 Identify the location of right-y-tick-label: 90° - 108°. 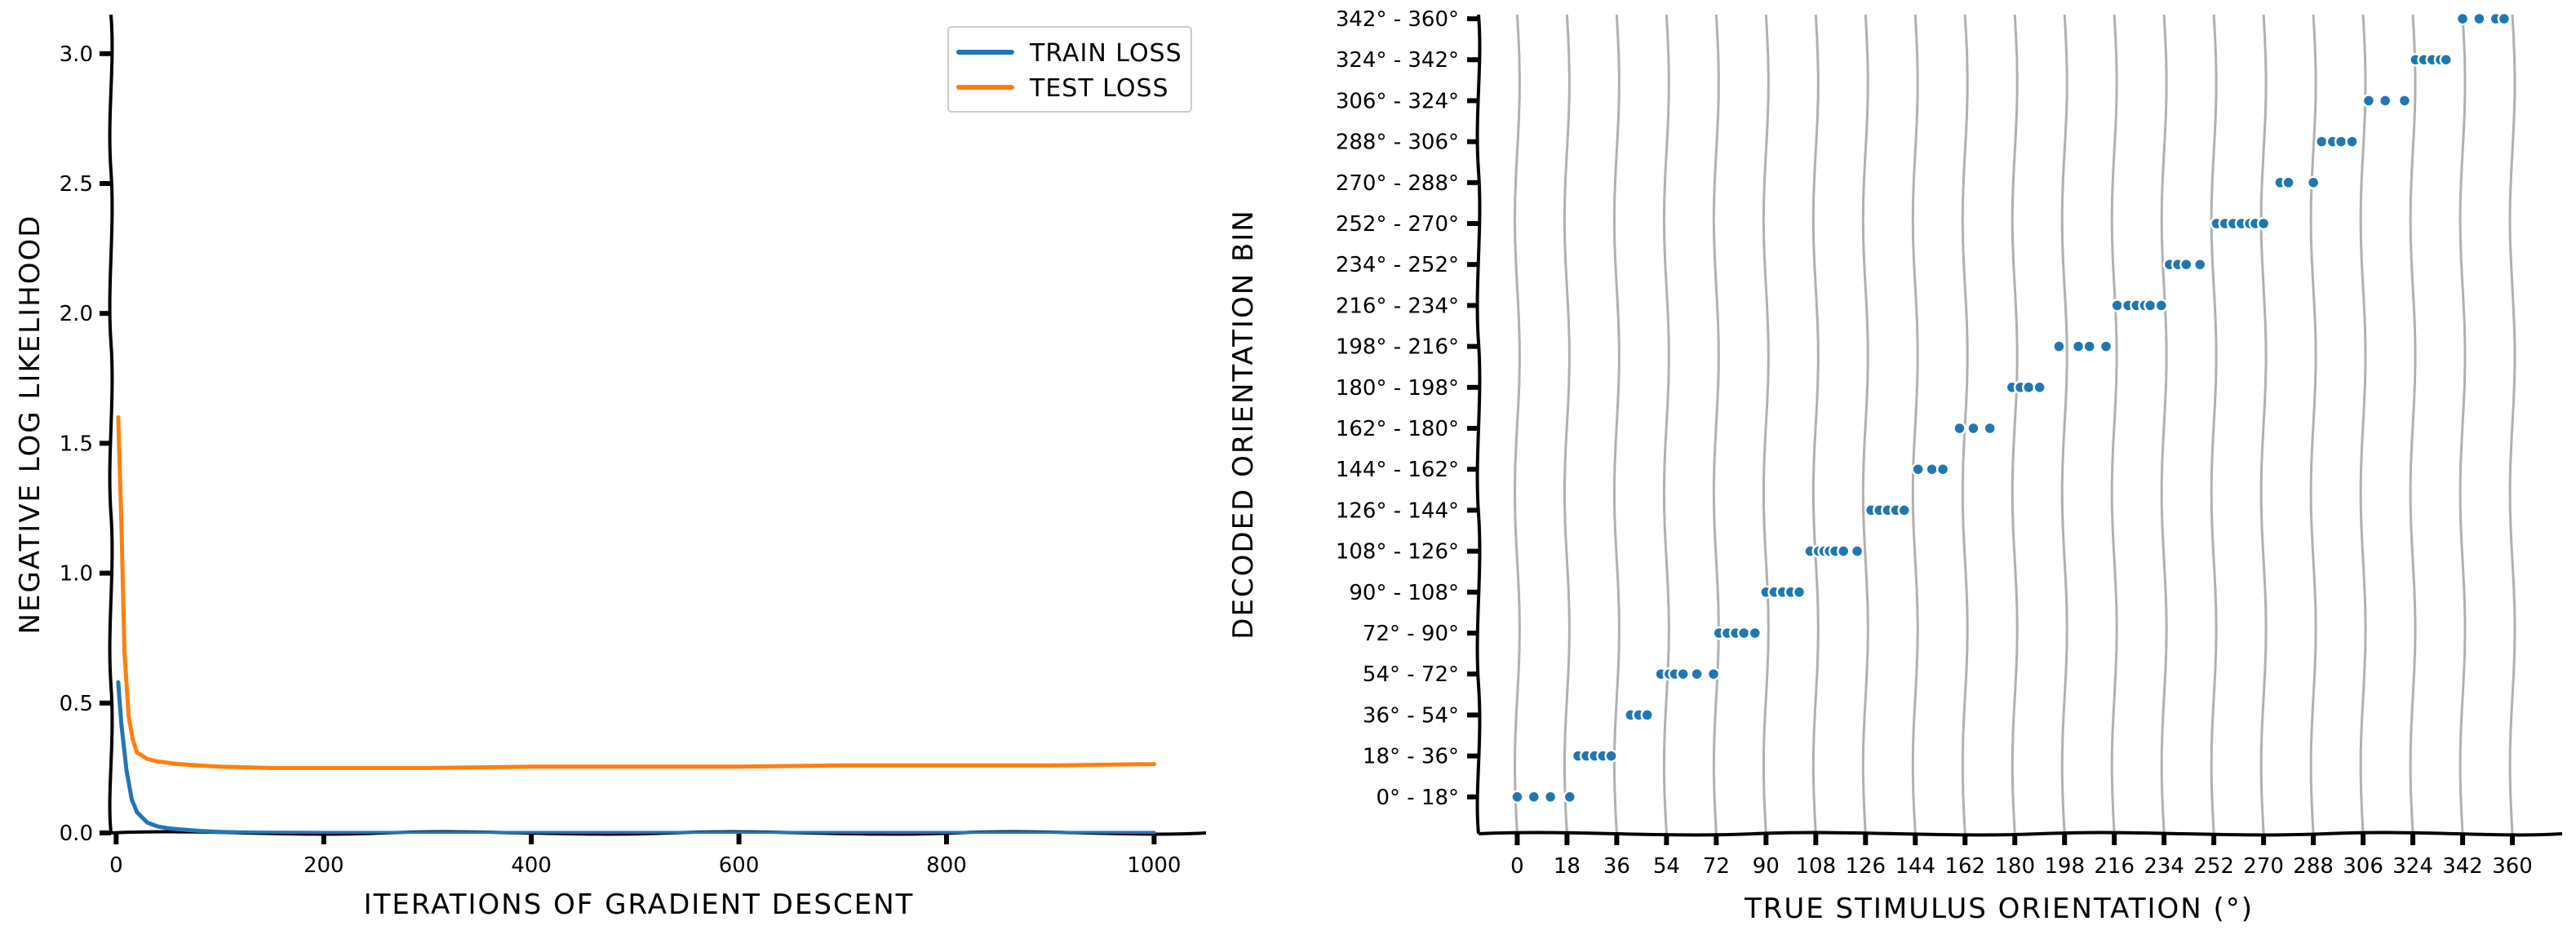
(1404, 593).